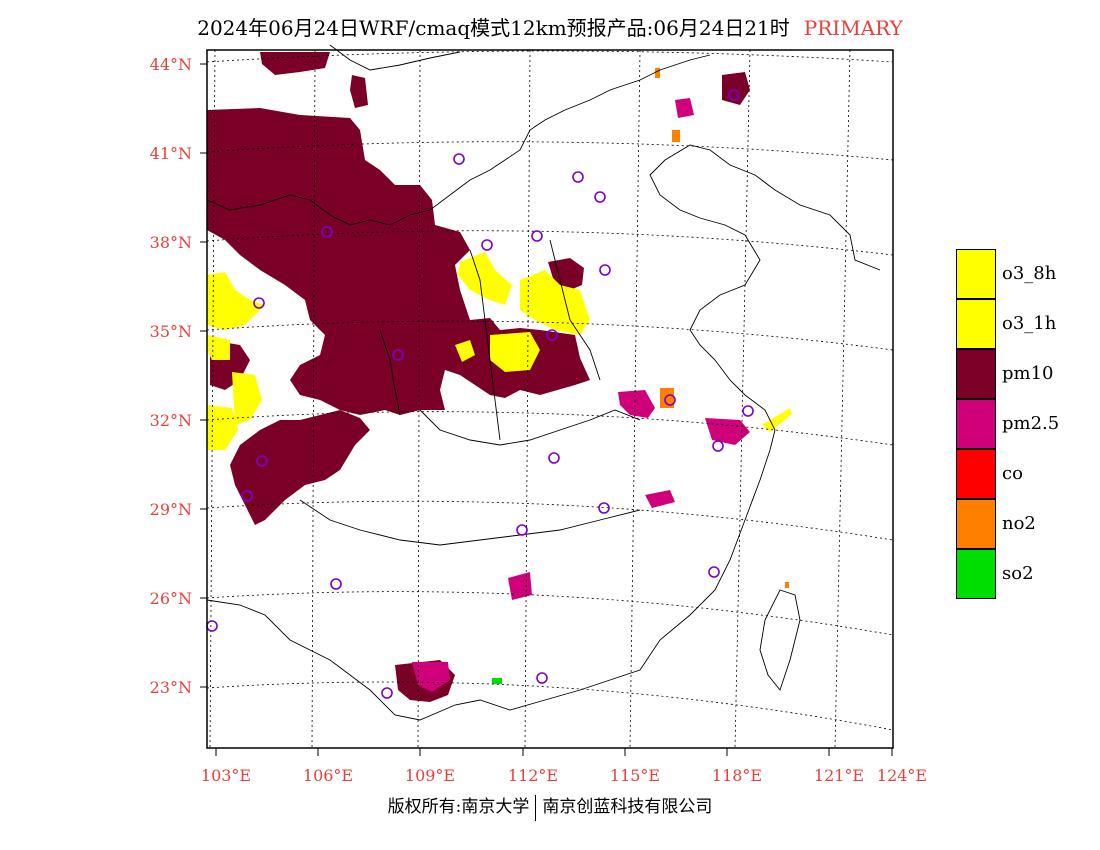 The image size is (1100, 850). What do you see at coordinates (636, 404) in the screenshot?
I see `pm25-anhui-patch` at bounding box center [636, 404].